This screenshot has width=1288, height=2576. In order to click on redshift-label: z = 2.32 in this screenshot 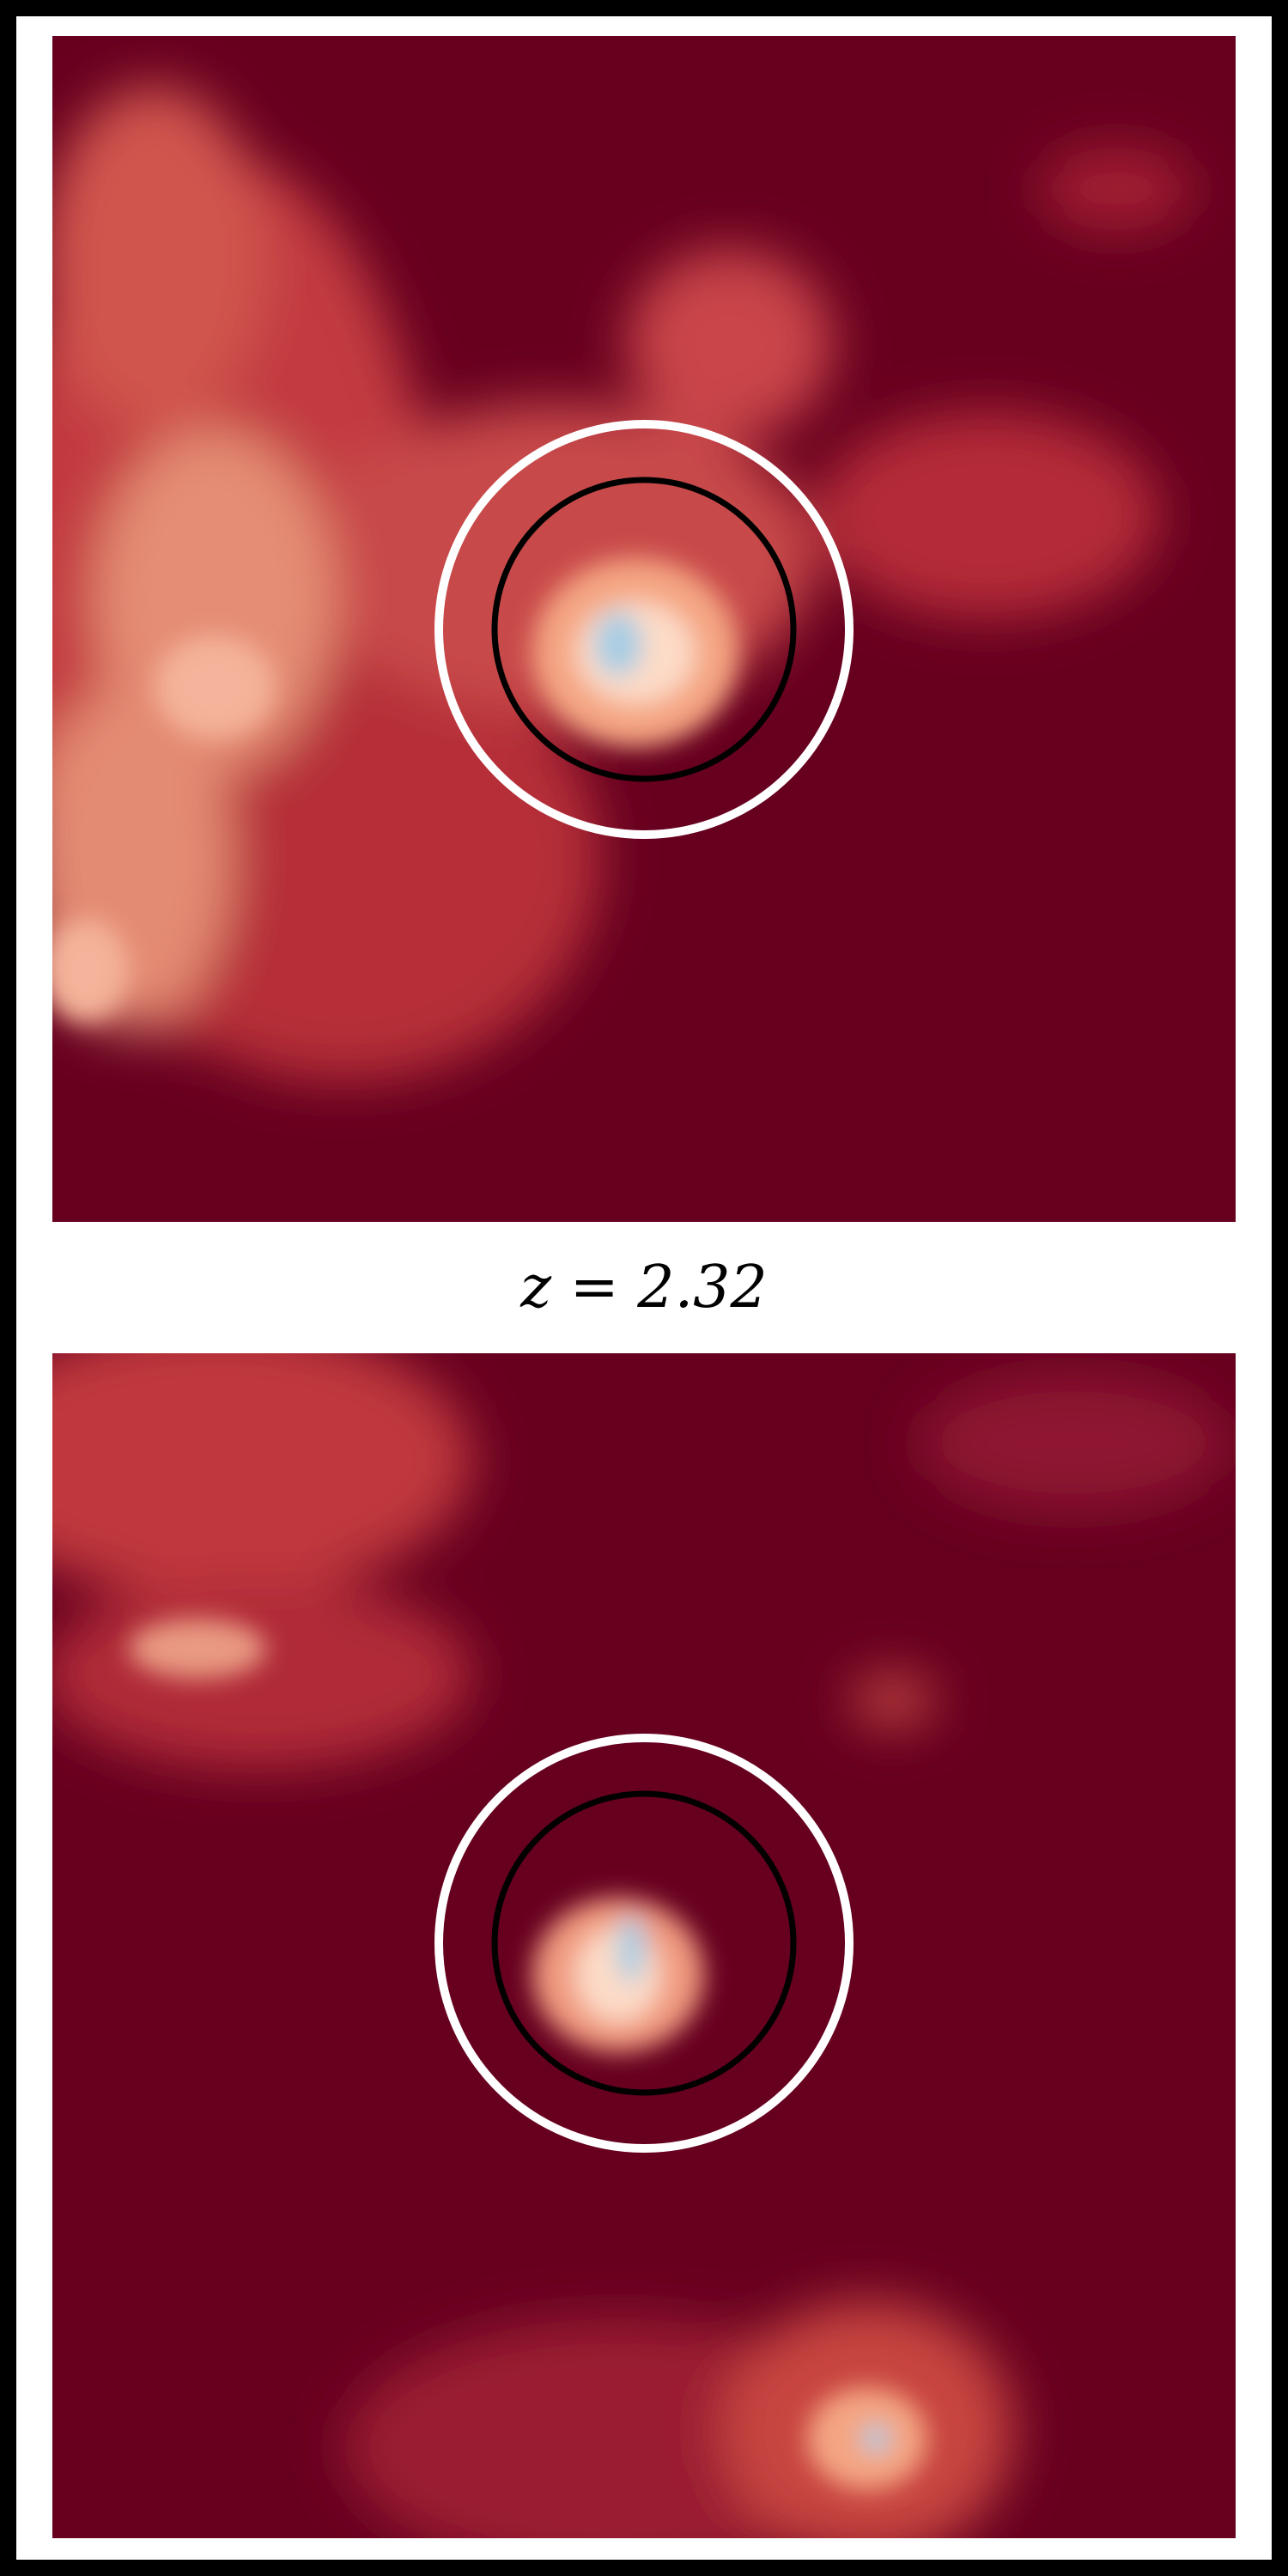, I will do `click(643, 1287)`.